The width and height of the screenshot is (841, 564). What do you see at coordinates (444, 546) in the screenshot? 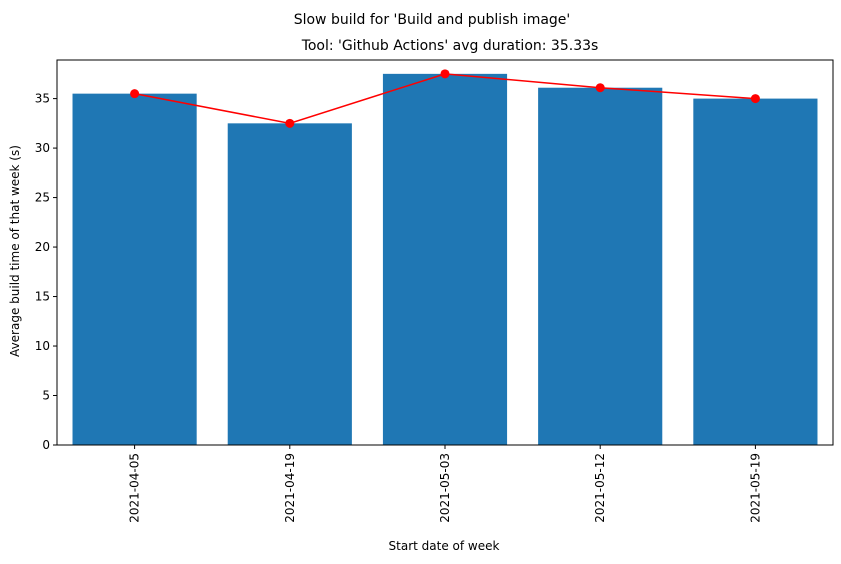
I see `x-axis-label: Start date of week` at bounding box center [444, 546].